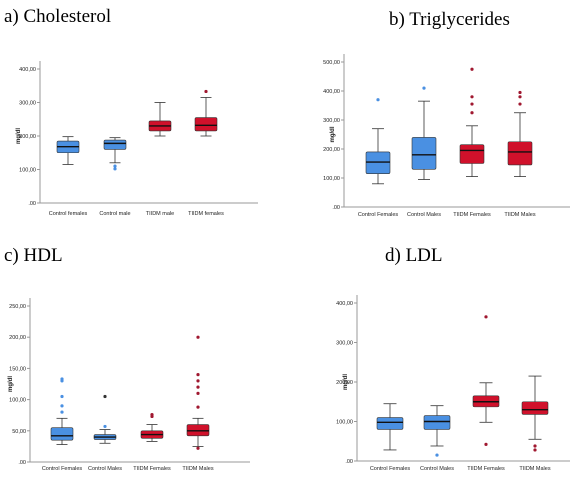 The width and height of the screenshot is (588, 489). What do you see at coordinates (414, 255) in the screenshot?
I see `panel-label-d: d) LDL` at bounding box center [414, 255].